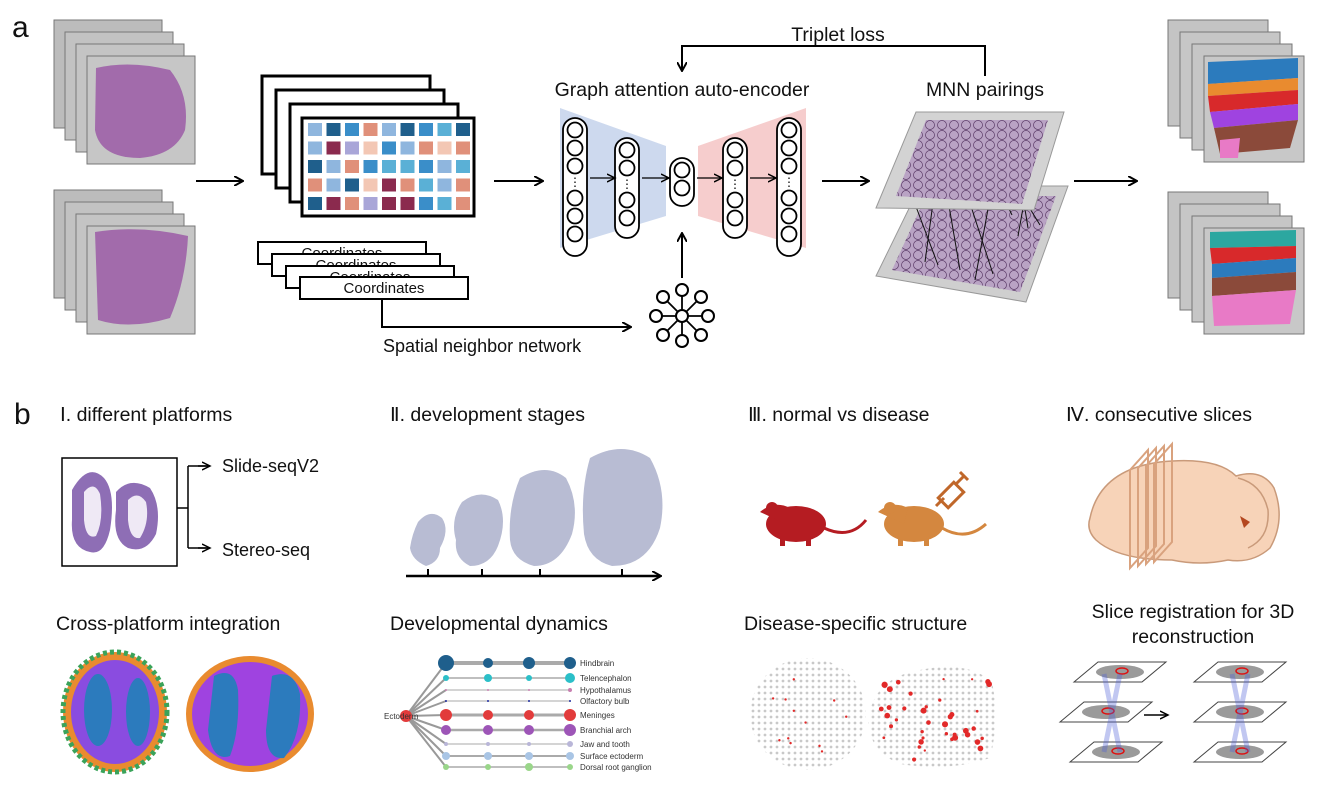 The height and width of the screenshot is (801, 1319). I want to click on lineage-legend-label: Jaw and tooth, so click(605, 744).